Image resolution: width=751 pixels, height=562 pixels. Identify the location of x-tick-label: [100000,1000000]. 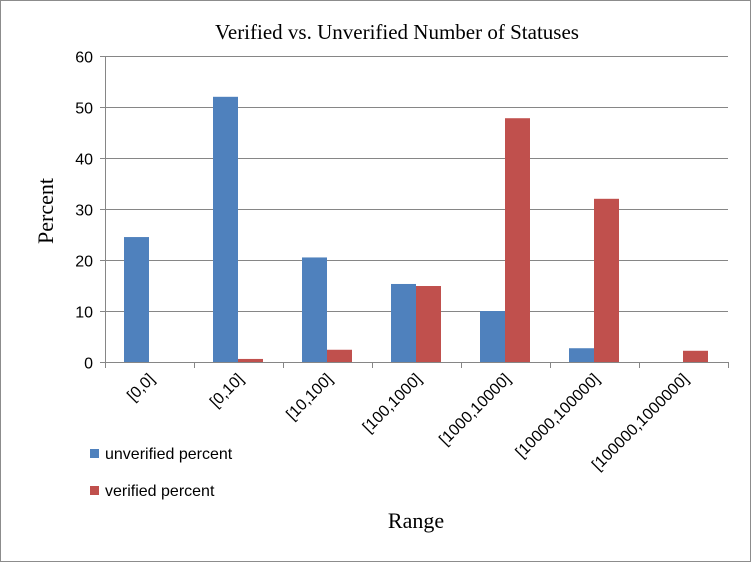
(640, 422).